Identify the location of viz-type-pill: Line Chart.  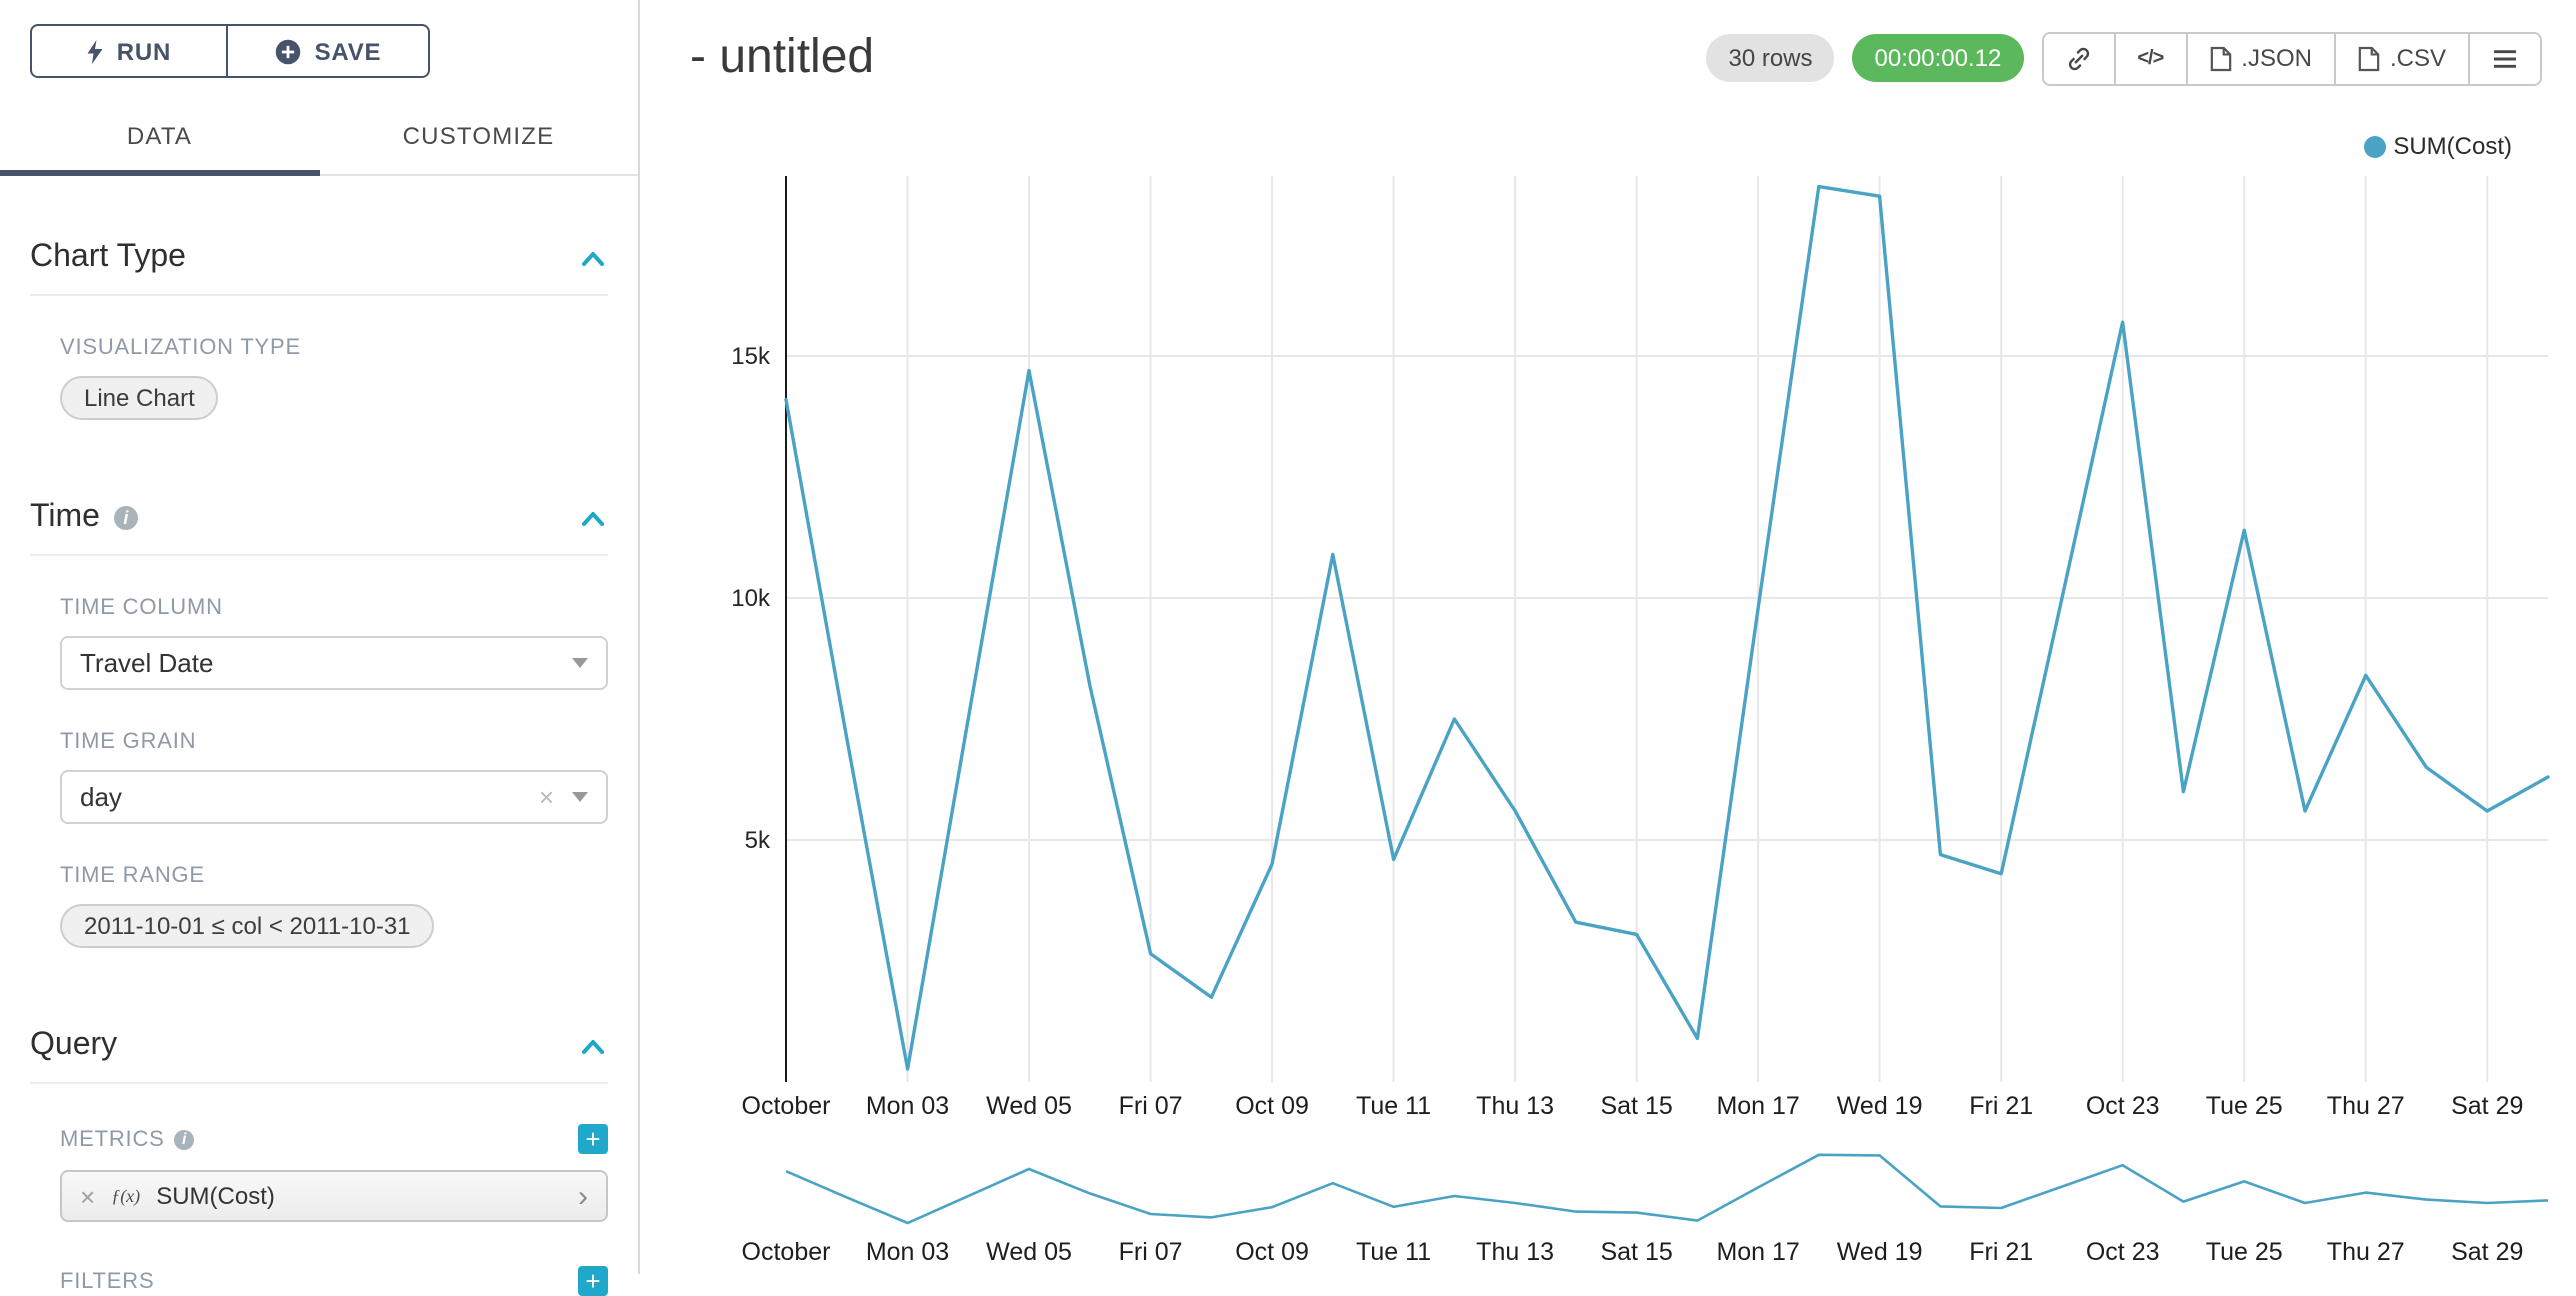
(139, 398).